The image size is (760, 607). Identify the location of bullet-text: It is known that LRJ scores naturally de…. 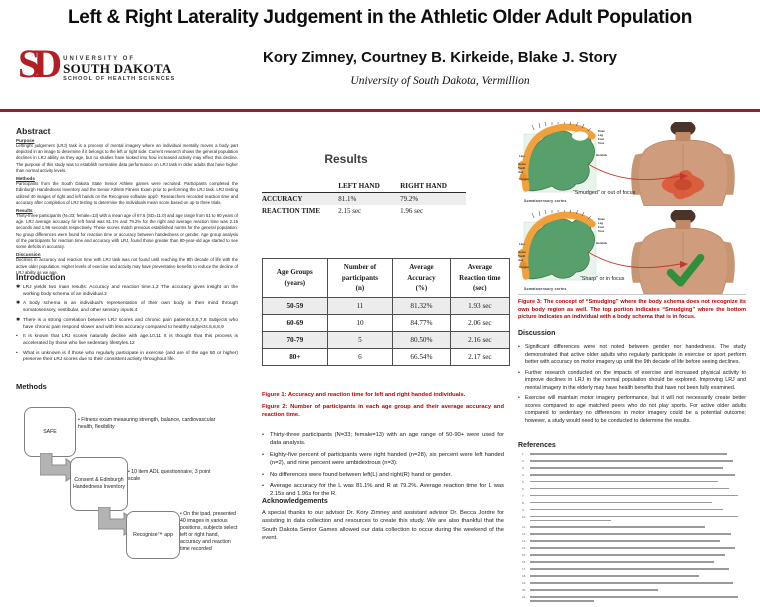
(130, 340).